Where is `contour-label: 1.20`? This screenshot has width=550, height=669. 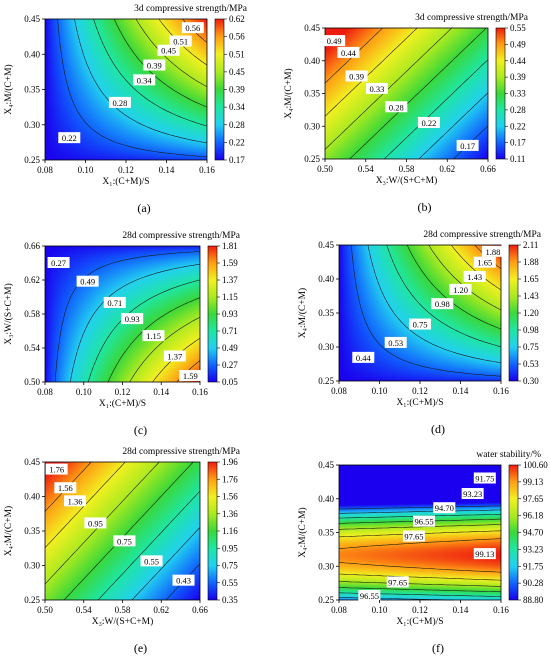 contour-label: 1.20 is located at coordinates (460, 290).